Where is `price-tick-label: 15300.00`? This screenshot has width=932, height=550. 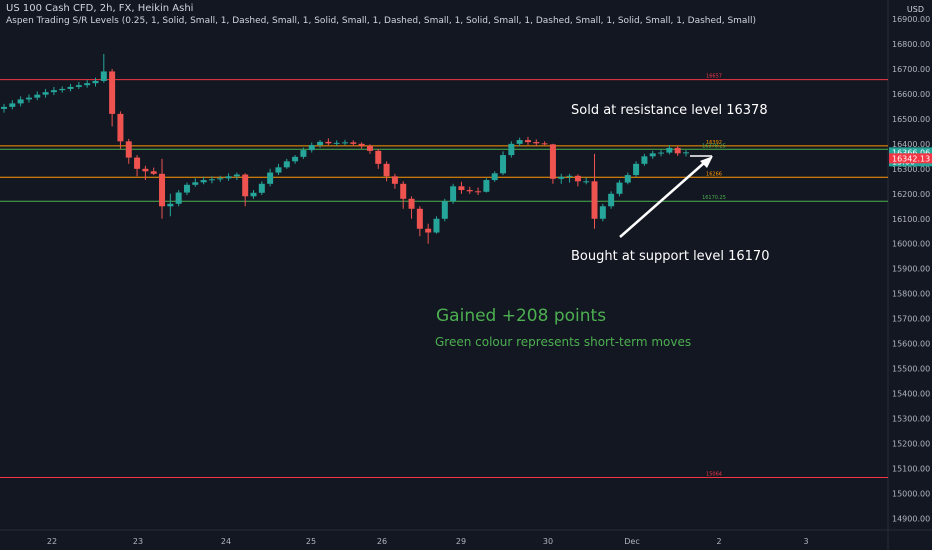
price-tick-label: 15300.00 is located at coordinates (911, 419).